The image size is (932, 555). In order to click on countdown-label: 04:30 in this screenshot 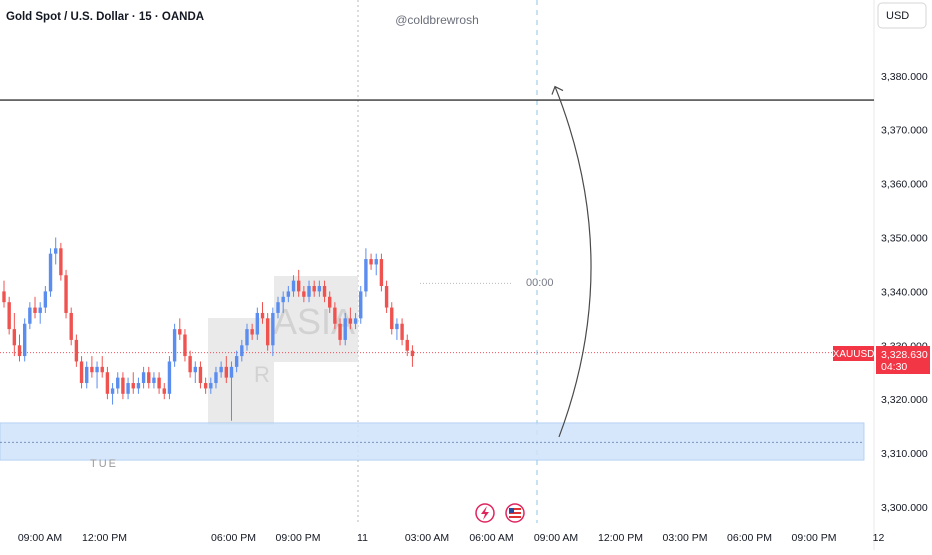, I will do `click(894, 367)`.